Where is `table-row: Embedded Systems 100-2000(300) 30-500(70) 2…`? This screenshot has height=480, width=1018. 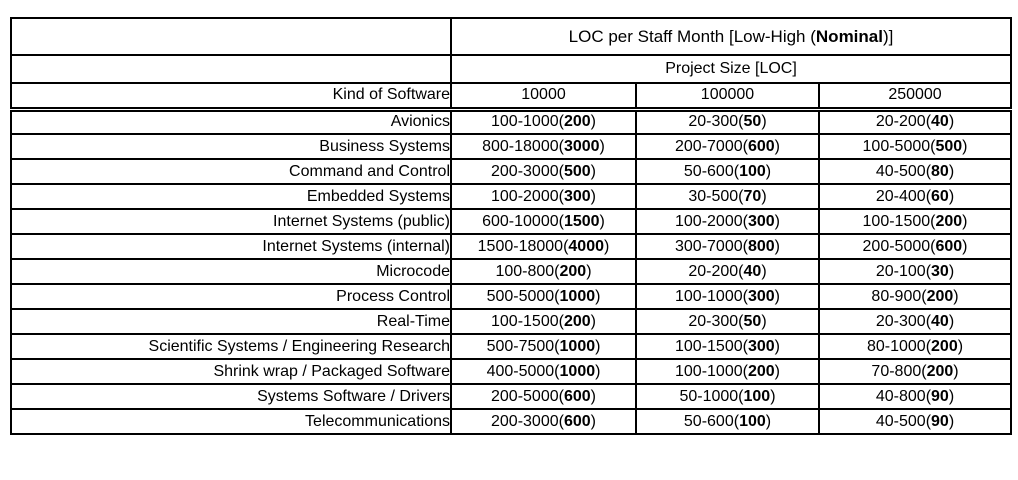 table-row: Embedded Systems 100-2000(300) 30-500(70) 2… is located at coordinates (511, 196).